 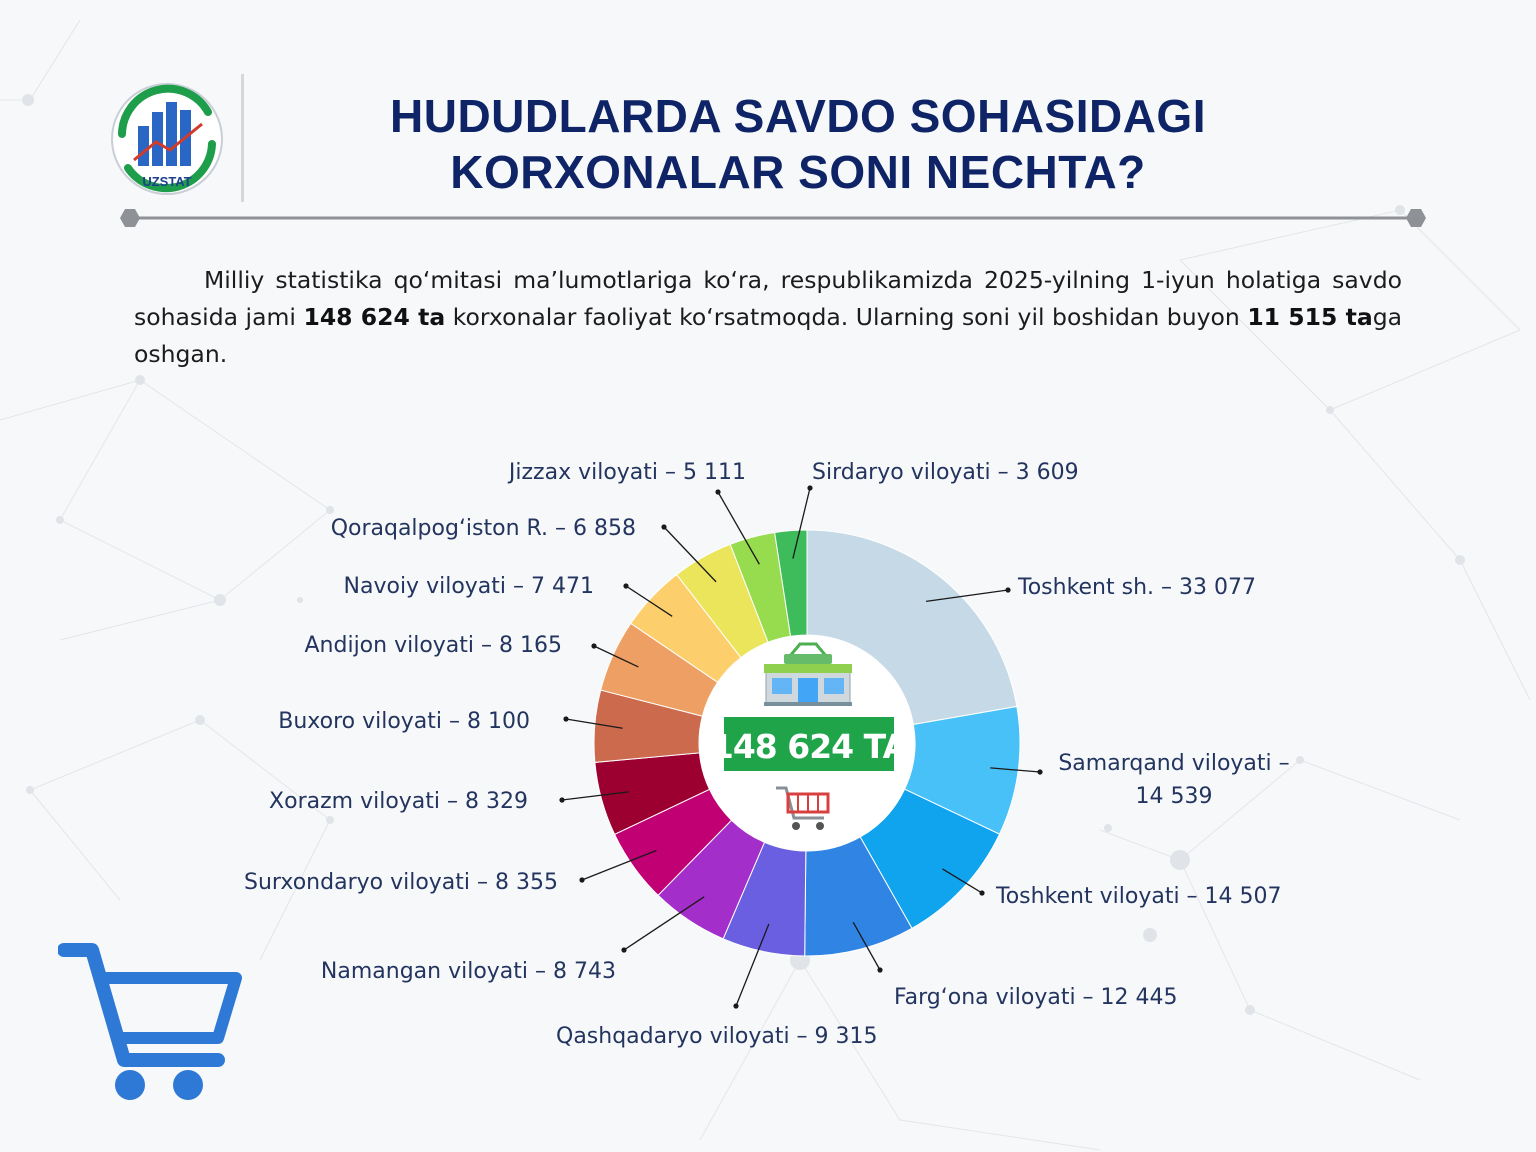 I want to click on uzstat-logo: UZSTAT, so click(x=167, y=139).